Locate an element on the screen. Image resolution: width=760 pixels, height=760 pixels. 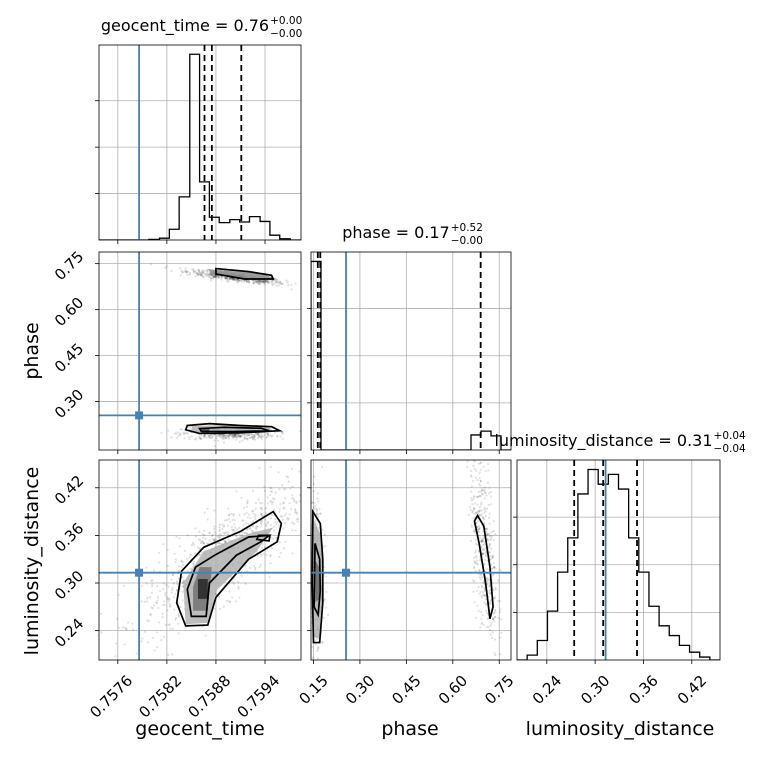
panel-title-minus: −0.00 is located at coordinates (467, 241).